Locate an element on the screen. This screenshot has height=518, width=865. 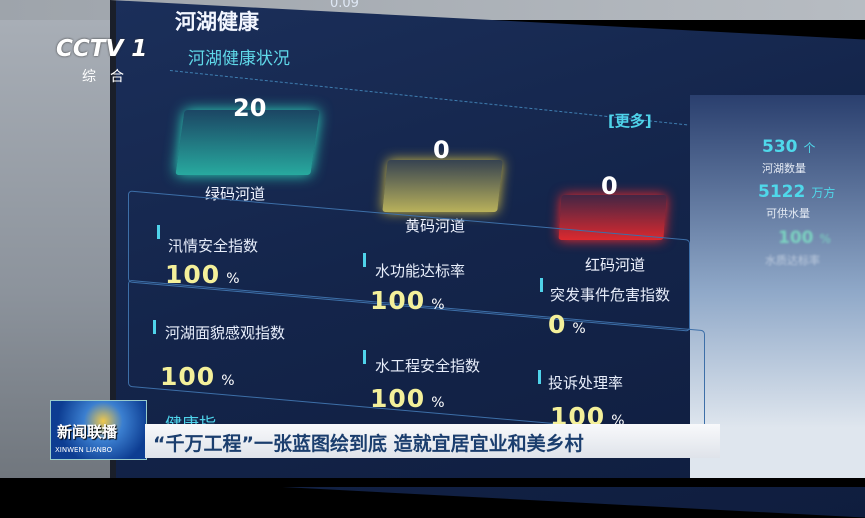
side-stat-value: 100% is located at coordinates (804, 238).